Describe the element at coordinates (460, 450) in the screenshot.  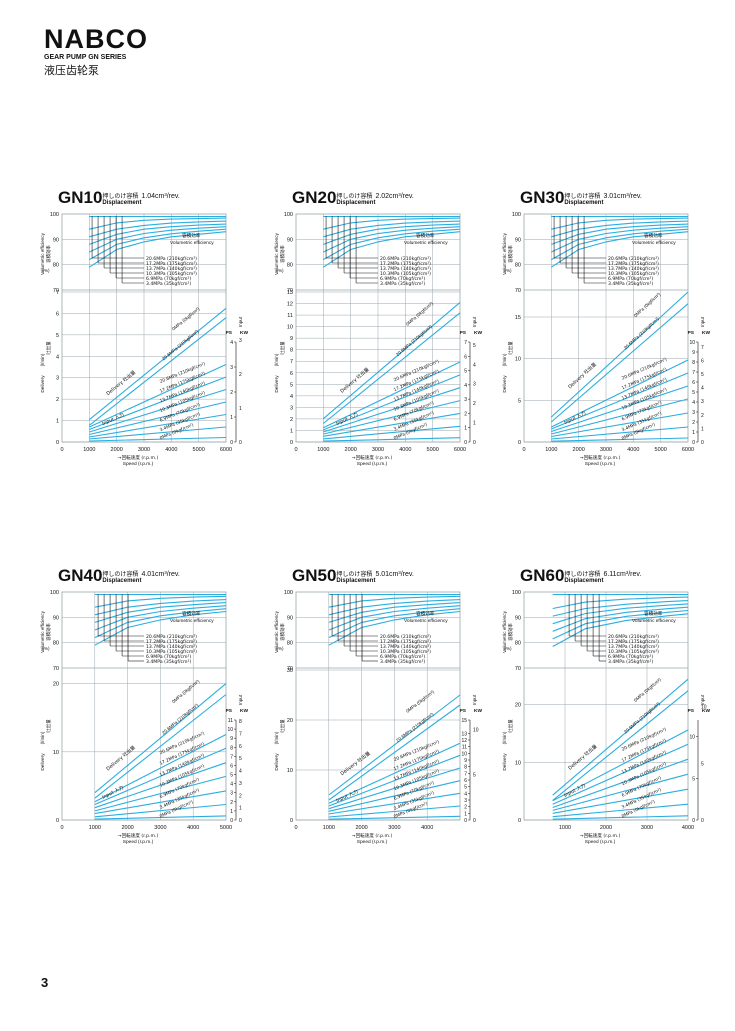
I see `x-tick-label: 6000` at that location.